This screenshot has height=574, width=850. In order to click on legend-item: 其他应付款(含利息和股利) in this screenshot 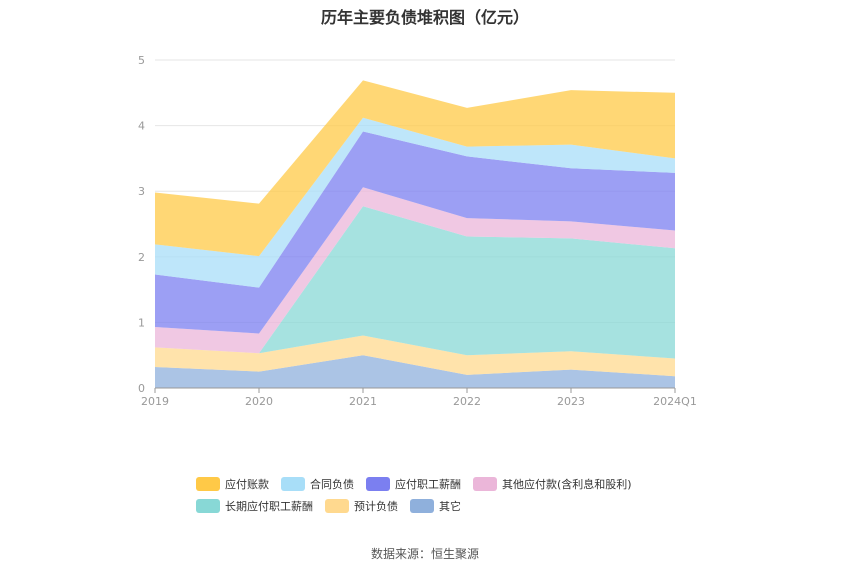, I will do `click(552, 484)`.